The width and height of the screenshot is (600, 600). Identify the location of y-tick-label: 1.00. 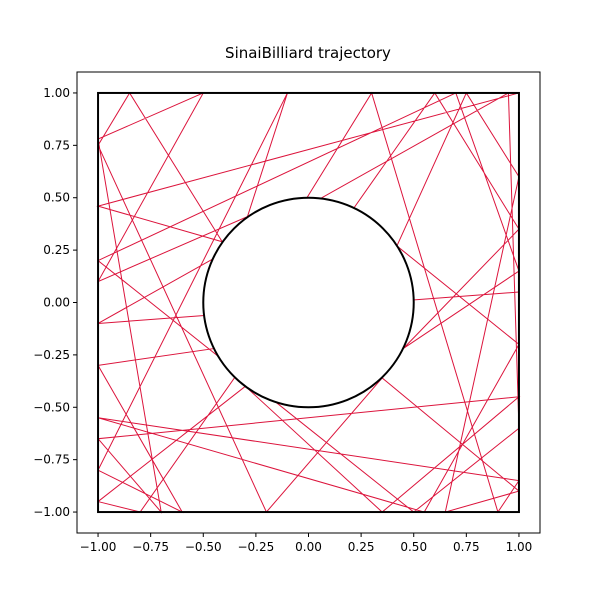
(56, 93).